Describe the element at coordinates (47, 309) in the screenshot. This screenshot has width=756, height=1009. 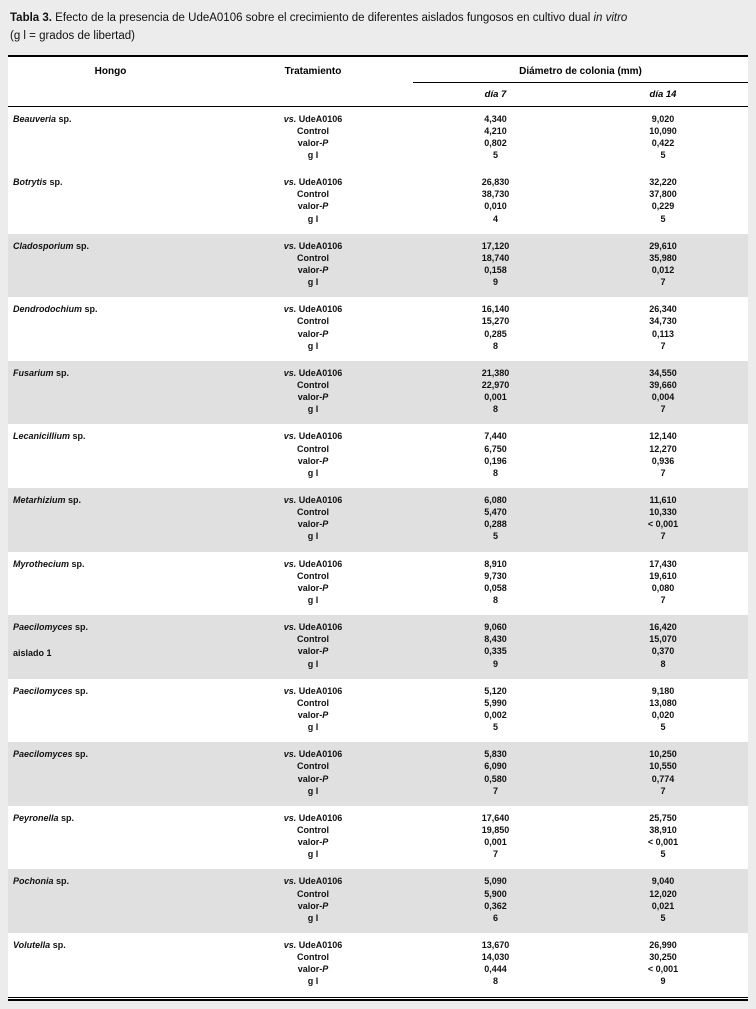
I see `fungus-genus: Dendrodochium` at that location.